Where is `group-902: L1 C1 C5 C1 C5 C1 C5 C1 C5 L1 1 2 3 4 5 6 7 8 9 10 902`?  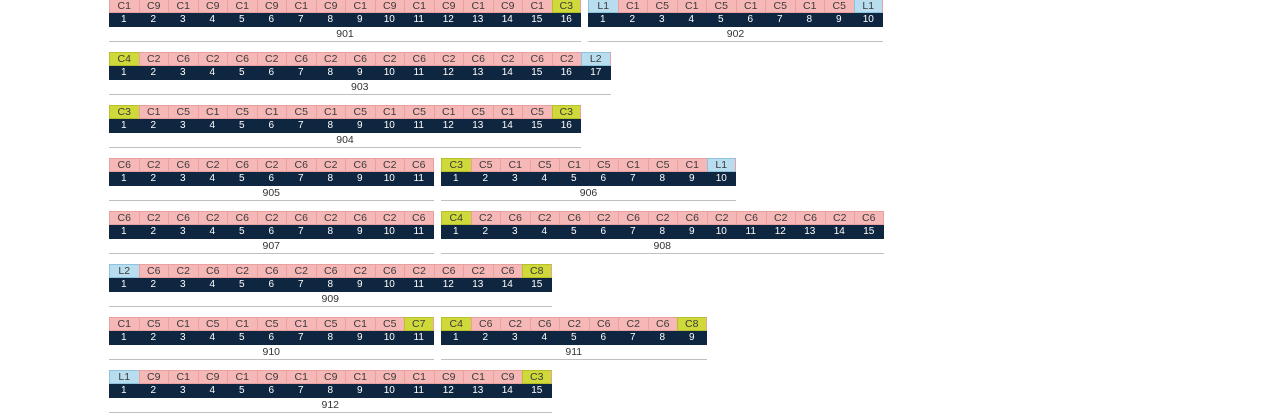
group-902: L1 C1 C5 C1 C5 C1 C5 C1 C5 L1 1 2 3 4 5 6 7 8 9 10 902 is located at coordinates (735, 21).